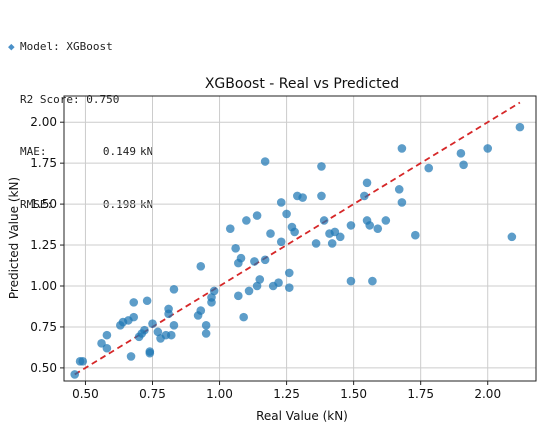 The height and width of the screenshot is (431, 550). Describe the element at coordinates (152, 394) in the screenshot. I see `x-tick-label: 0.75` at that location.